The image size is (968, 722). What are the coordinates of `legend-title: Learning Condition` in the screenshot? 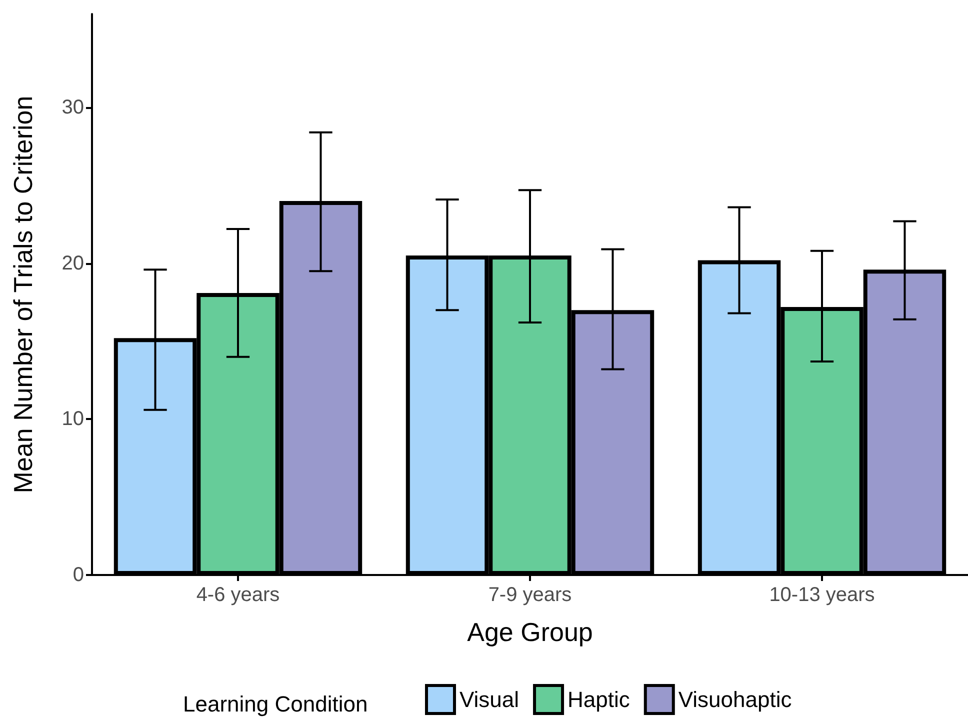 It's located at (275, 704).